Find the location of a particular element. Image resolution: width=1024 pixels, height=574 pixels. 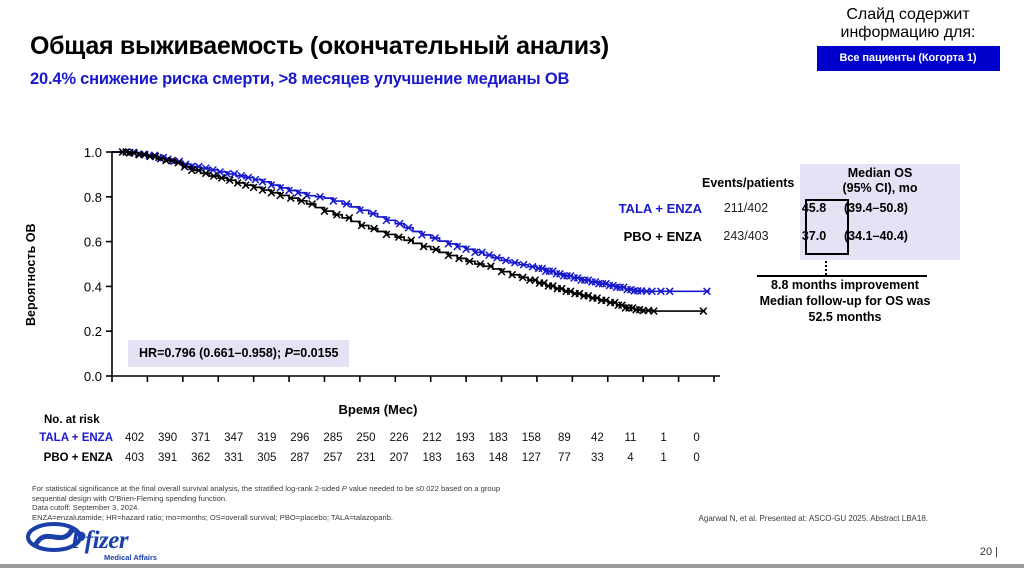

risk-value-cell: 0 is located at coordinates (696, 457).